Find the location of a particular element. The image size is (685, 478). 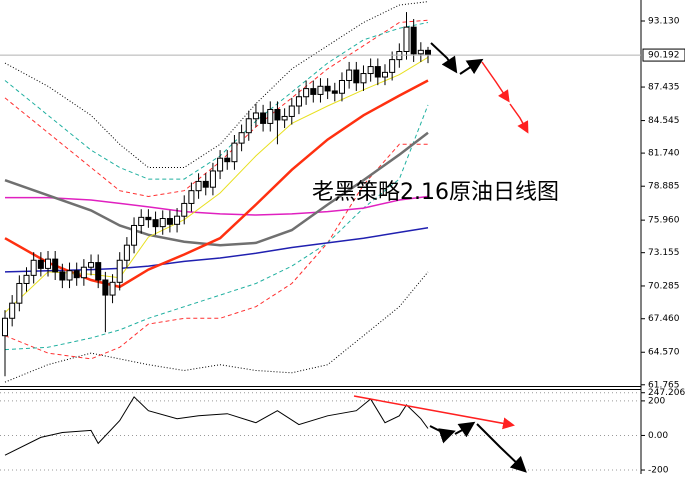

y-tick-label: 93.130 is located at coordinates (664, 21).